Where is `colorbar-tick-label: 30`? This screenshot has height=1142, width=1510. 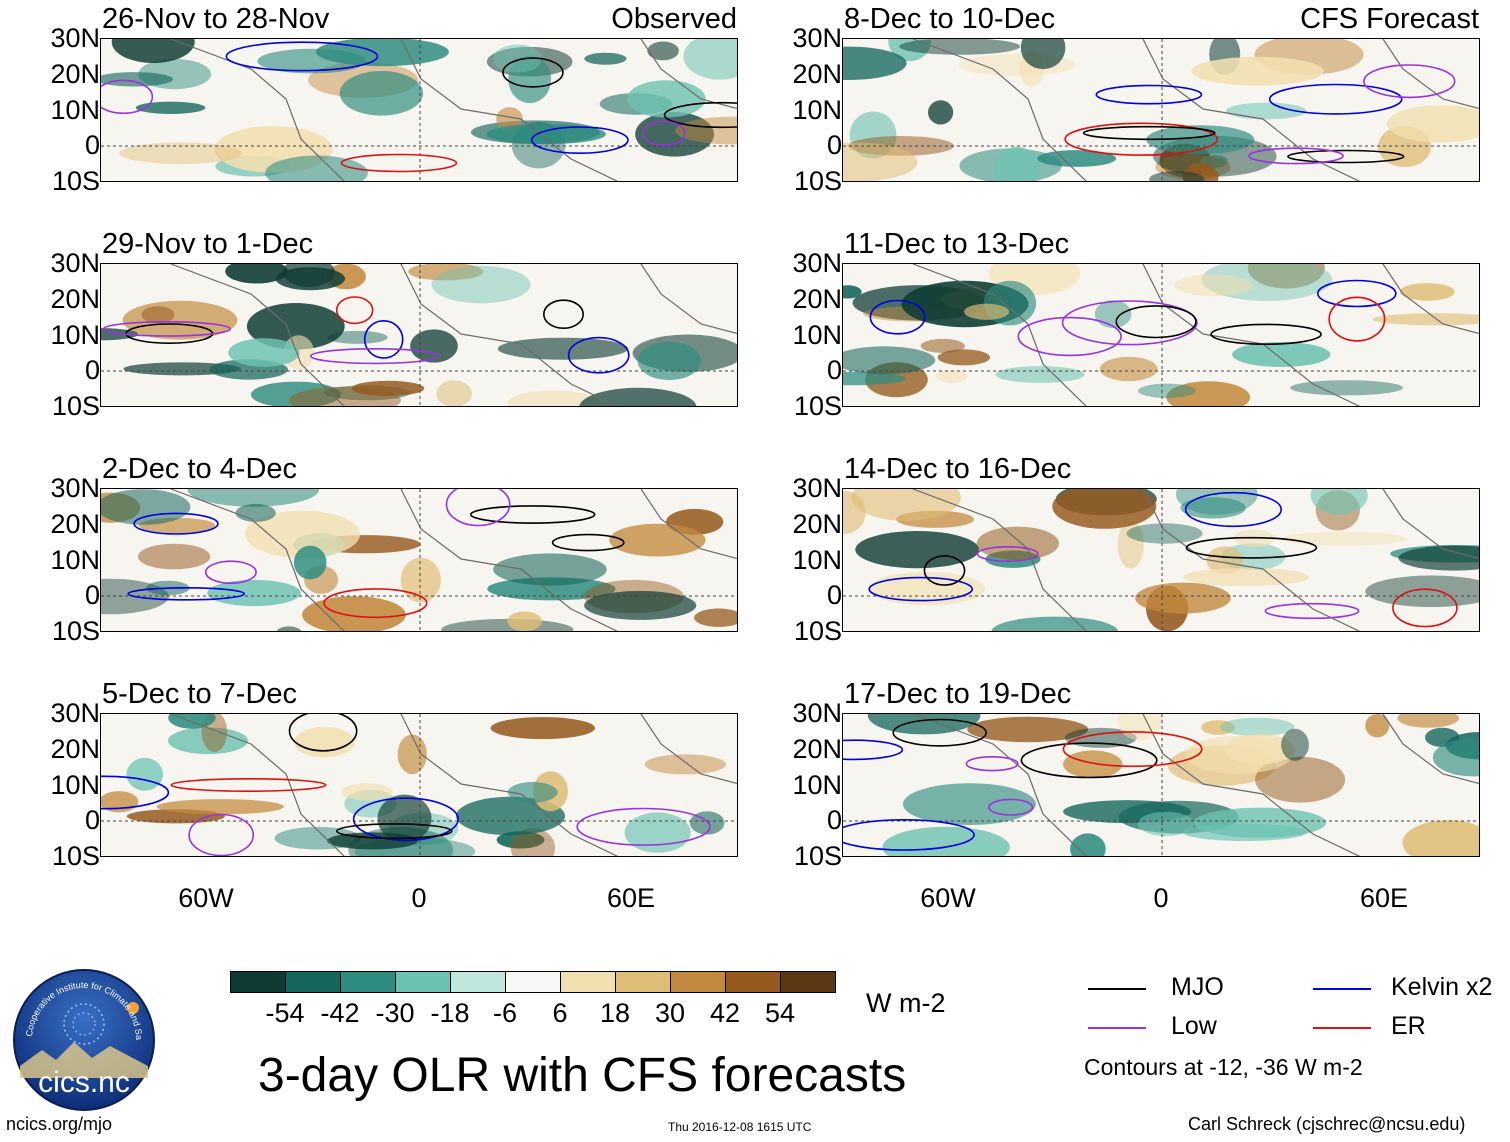
colorbar-tick-label: 30 is located at coordinates (670, 1013).